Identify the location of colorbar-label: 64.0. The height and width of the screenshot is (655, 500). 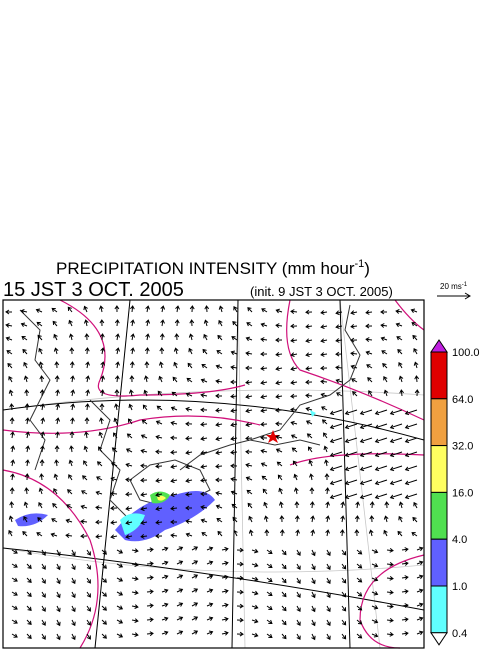
(462, 400).